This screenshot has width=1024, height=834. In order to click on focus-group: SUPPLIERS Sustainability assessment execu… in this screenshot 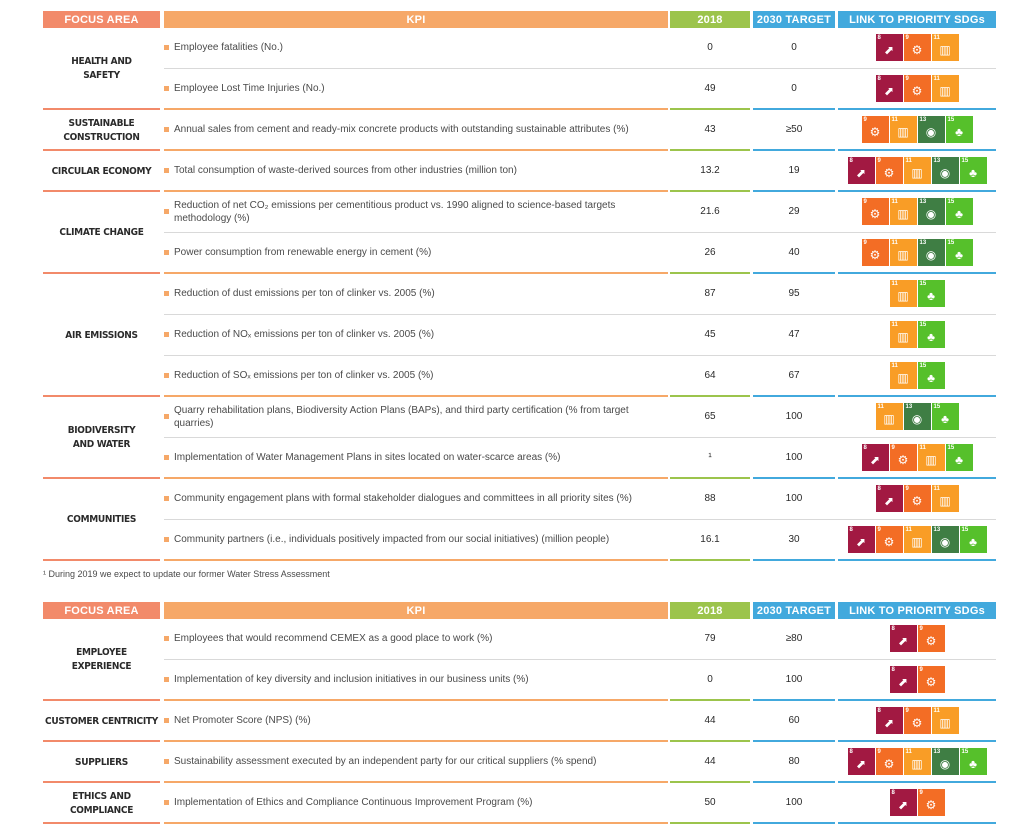, I will do `click(519, 762)`.